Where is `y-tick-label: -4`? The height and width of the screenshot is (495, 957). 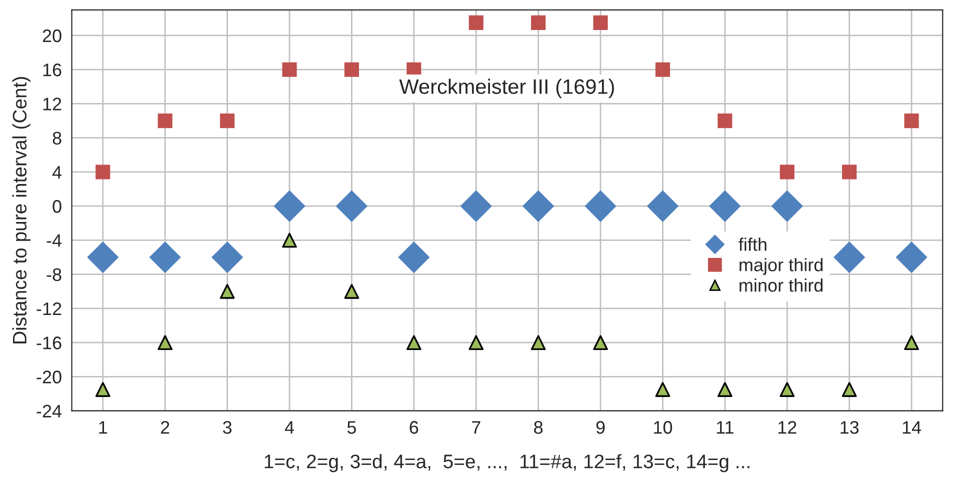 y-tick-label: -4 is located at coordinates (54, 240).